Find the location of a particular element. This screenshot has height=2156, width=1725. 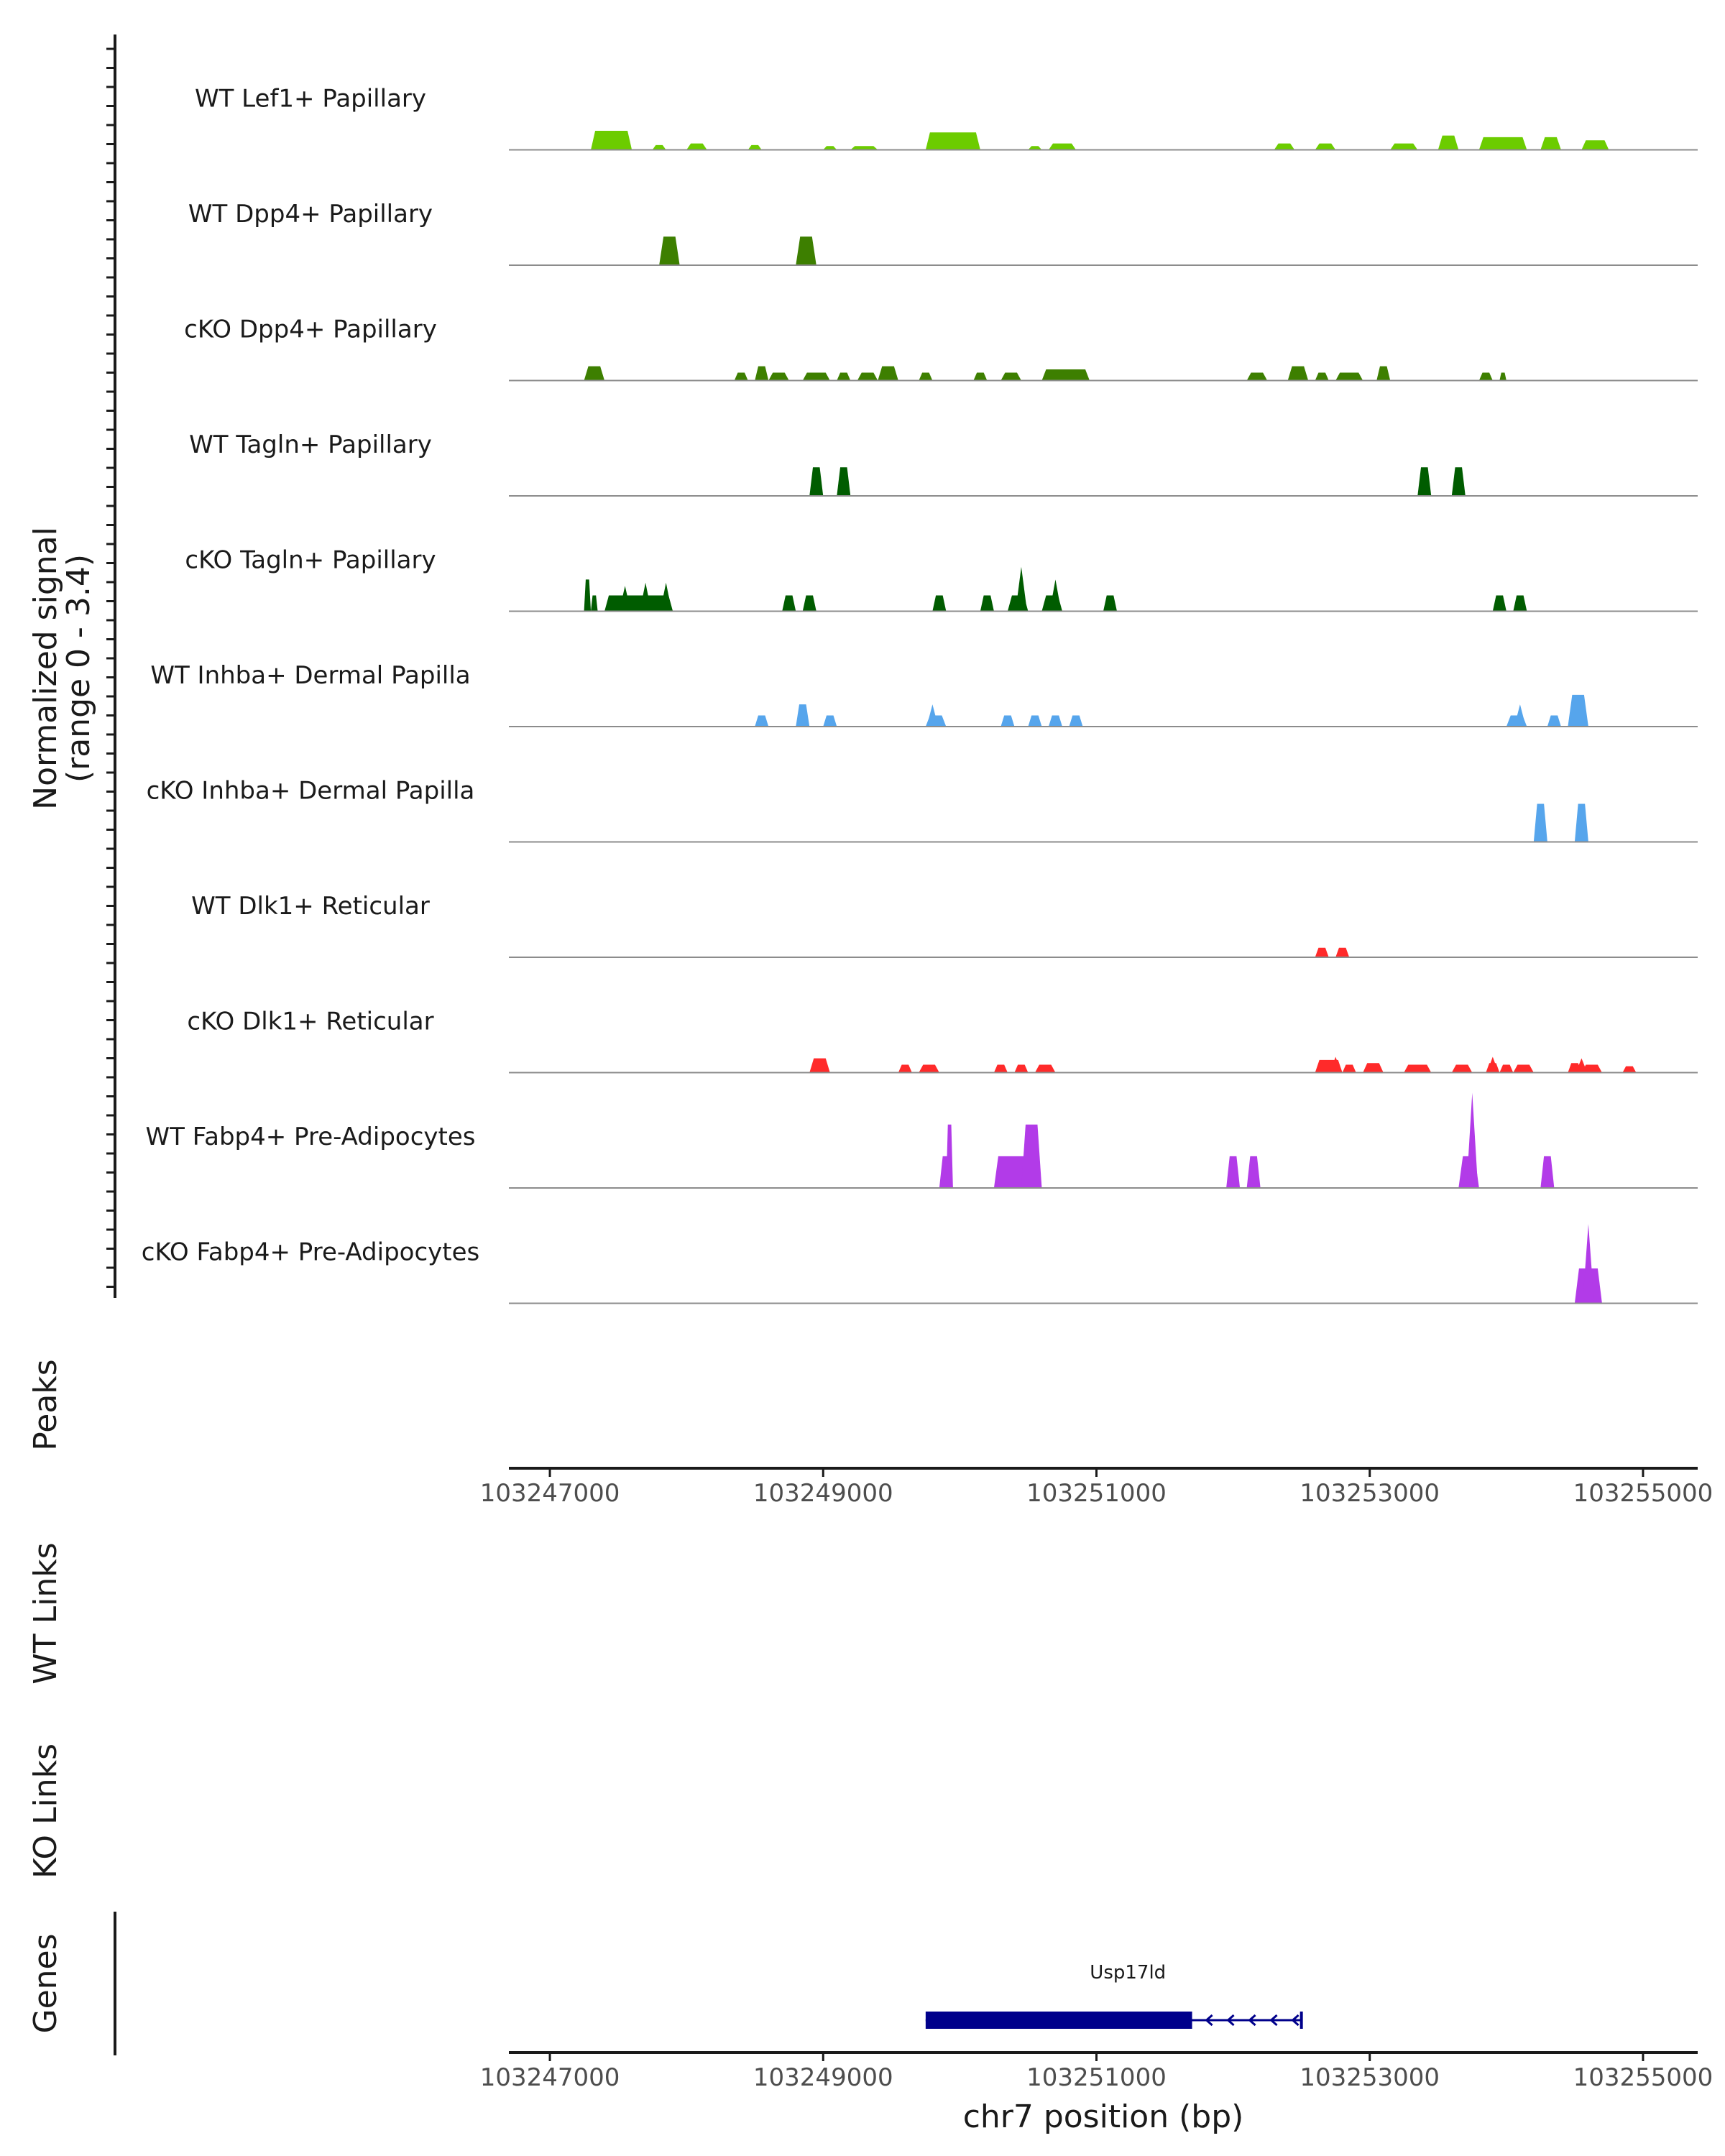

x-tick-label: 103247000 is located at coordinates (550, 2077).